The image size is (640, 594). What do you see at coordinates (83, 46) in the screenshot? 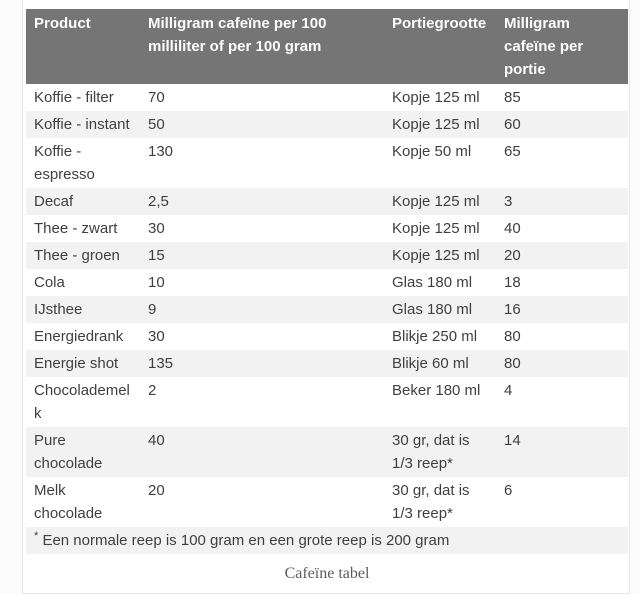
I see `column-header-product: Product` at bounding box center [83, 46].